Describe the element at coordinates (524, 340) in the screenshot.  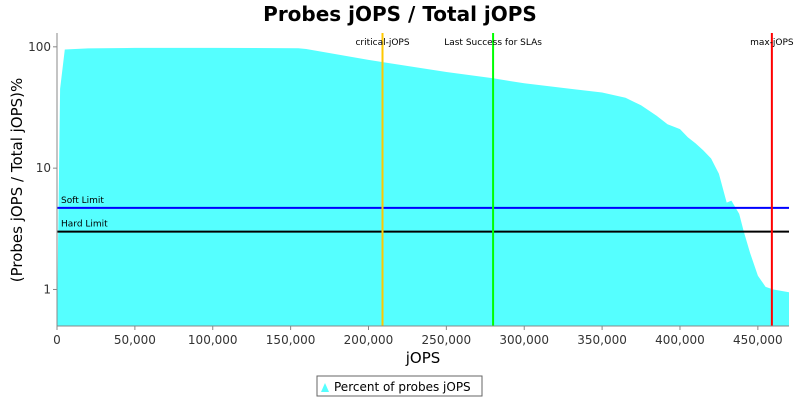
I see `x-tick-label: 300,000` at that location.